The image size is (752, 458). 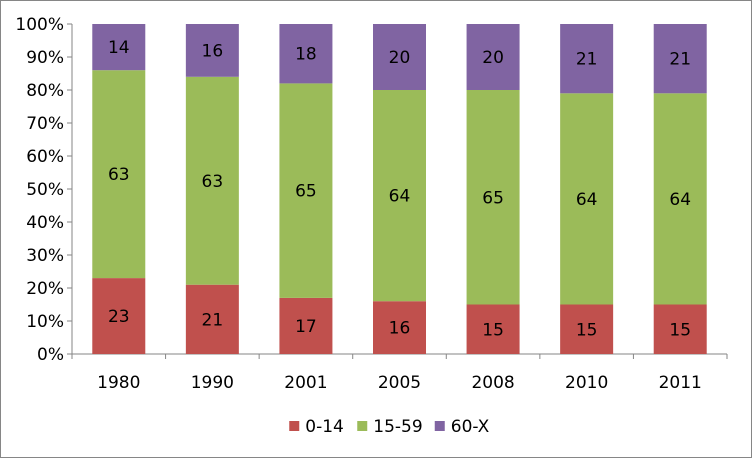 What do you see at coordinates (470, 427) in the screenshot?
I see `legend-label: 60-X` at bounding box center [470, 427].